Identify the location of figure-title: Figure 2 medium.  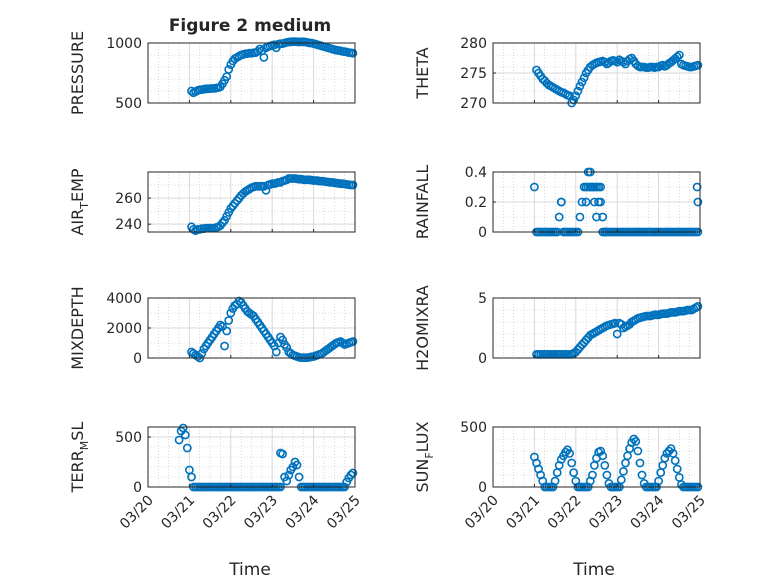
(250, 26).